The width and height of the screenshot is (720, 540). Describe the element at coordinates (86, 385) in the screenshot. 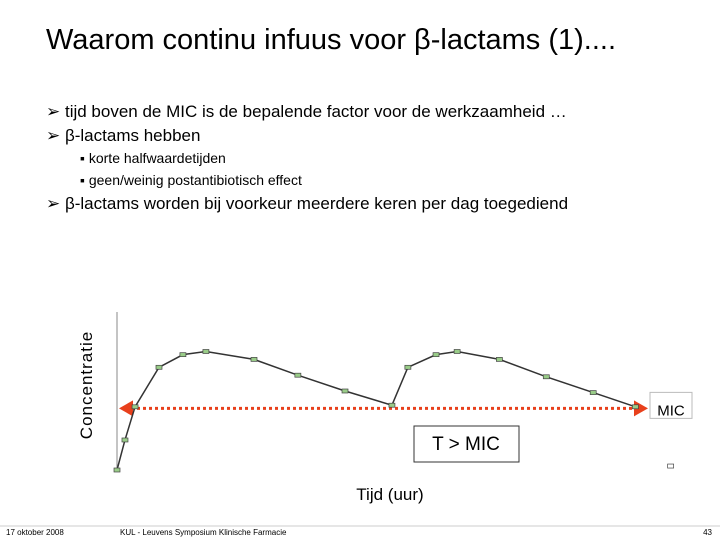

I see `y-axis-label: Concentratie` at that location.